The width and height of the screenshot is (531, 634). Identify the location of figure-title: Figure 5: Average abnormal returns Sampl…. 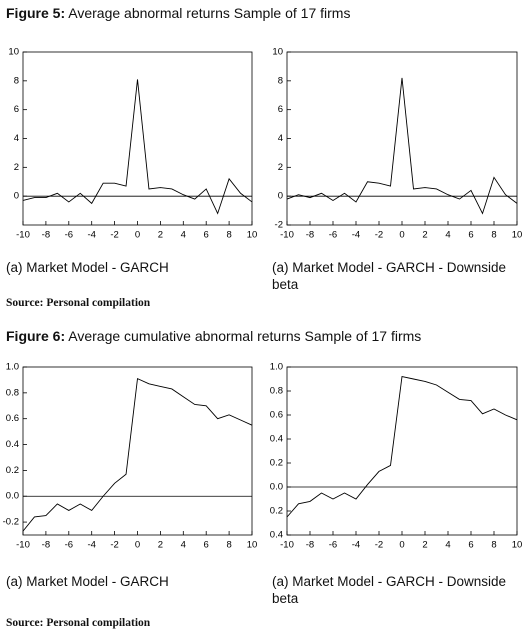
(178, 13).